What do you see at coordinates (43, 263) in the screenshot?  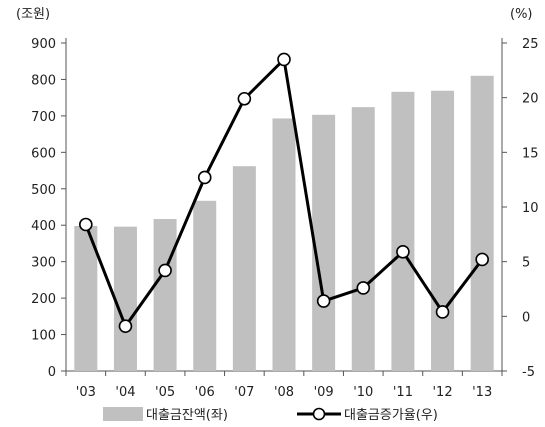 I see `left-tick-label: 300` at bounding box center [43, 263].